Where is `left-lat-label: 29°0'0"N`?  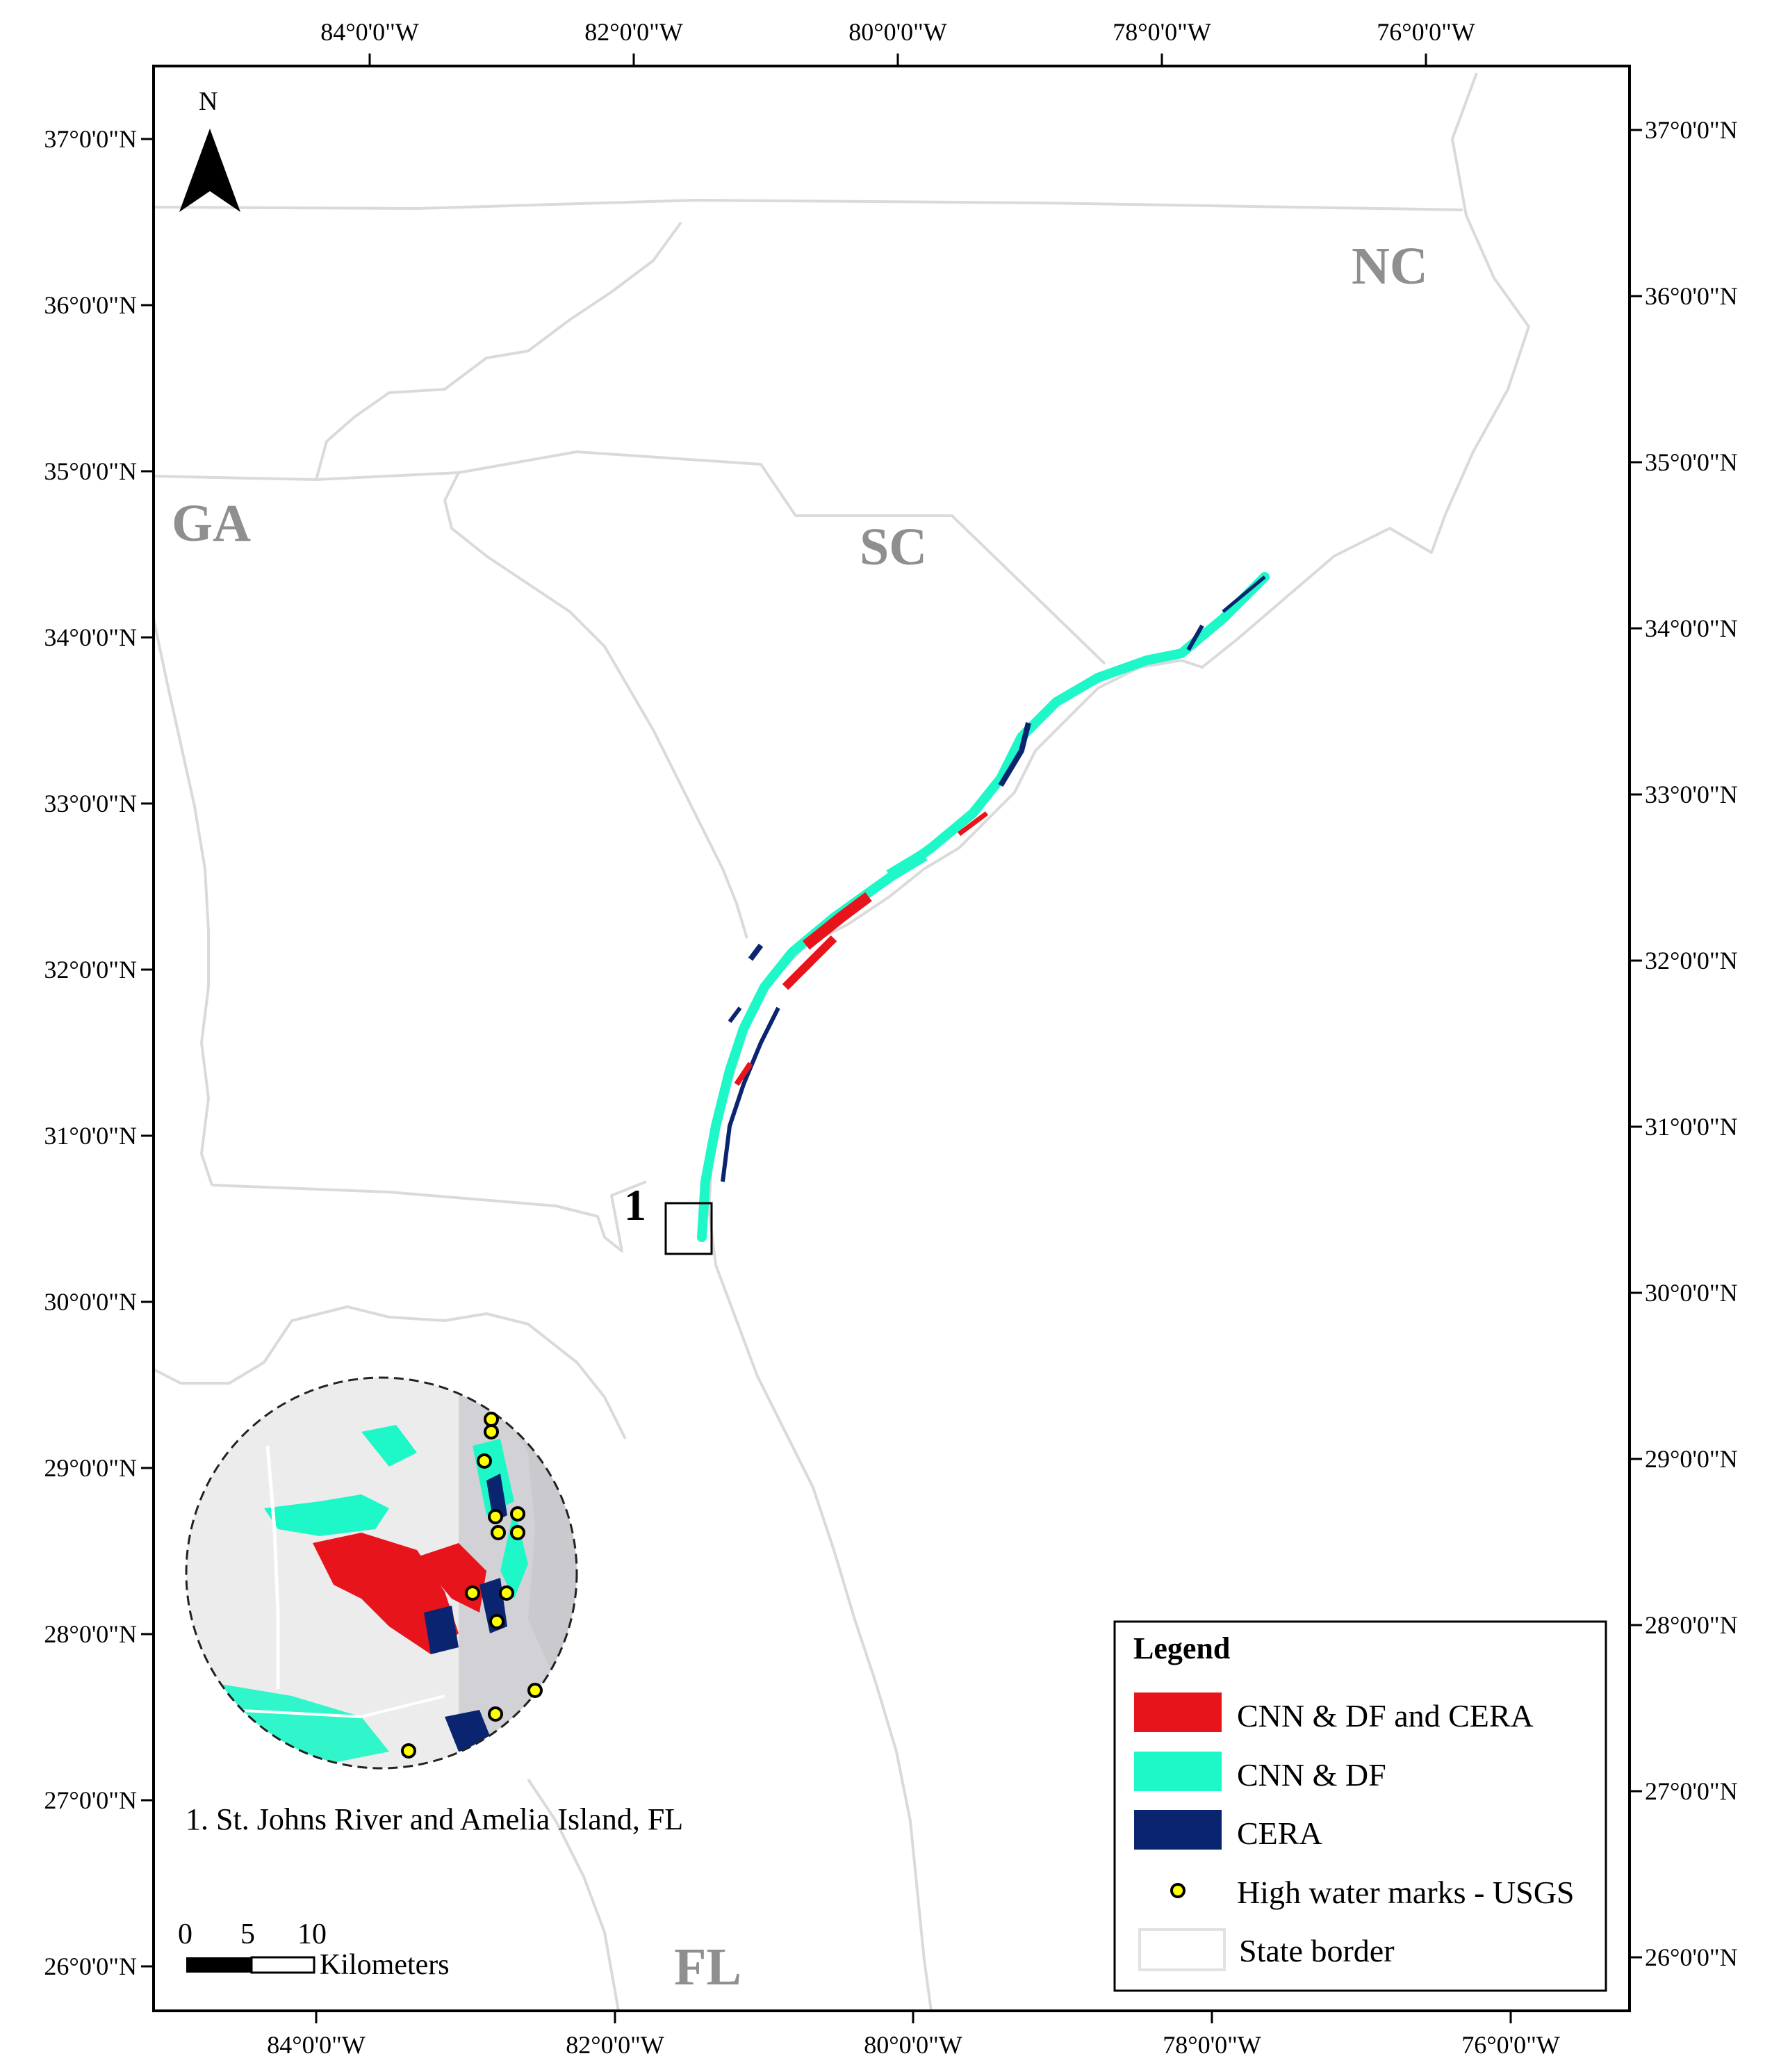
left-lat-label: 29°0'0"N is located at coordinates (90, 1468).